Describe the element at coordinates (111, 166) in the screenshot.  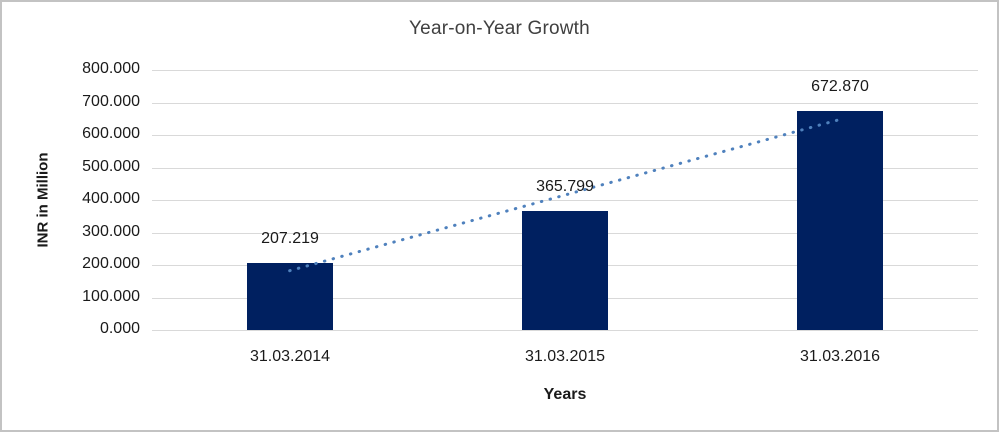
I see `y-tick-label: 500.000` at that location.